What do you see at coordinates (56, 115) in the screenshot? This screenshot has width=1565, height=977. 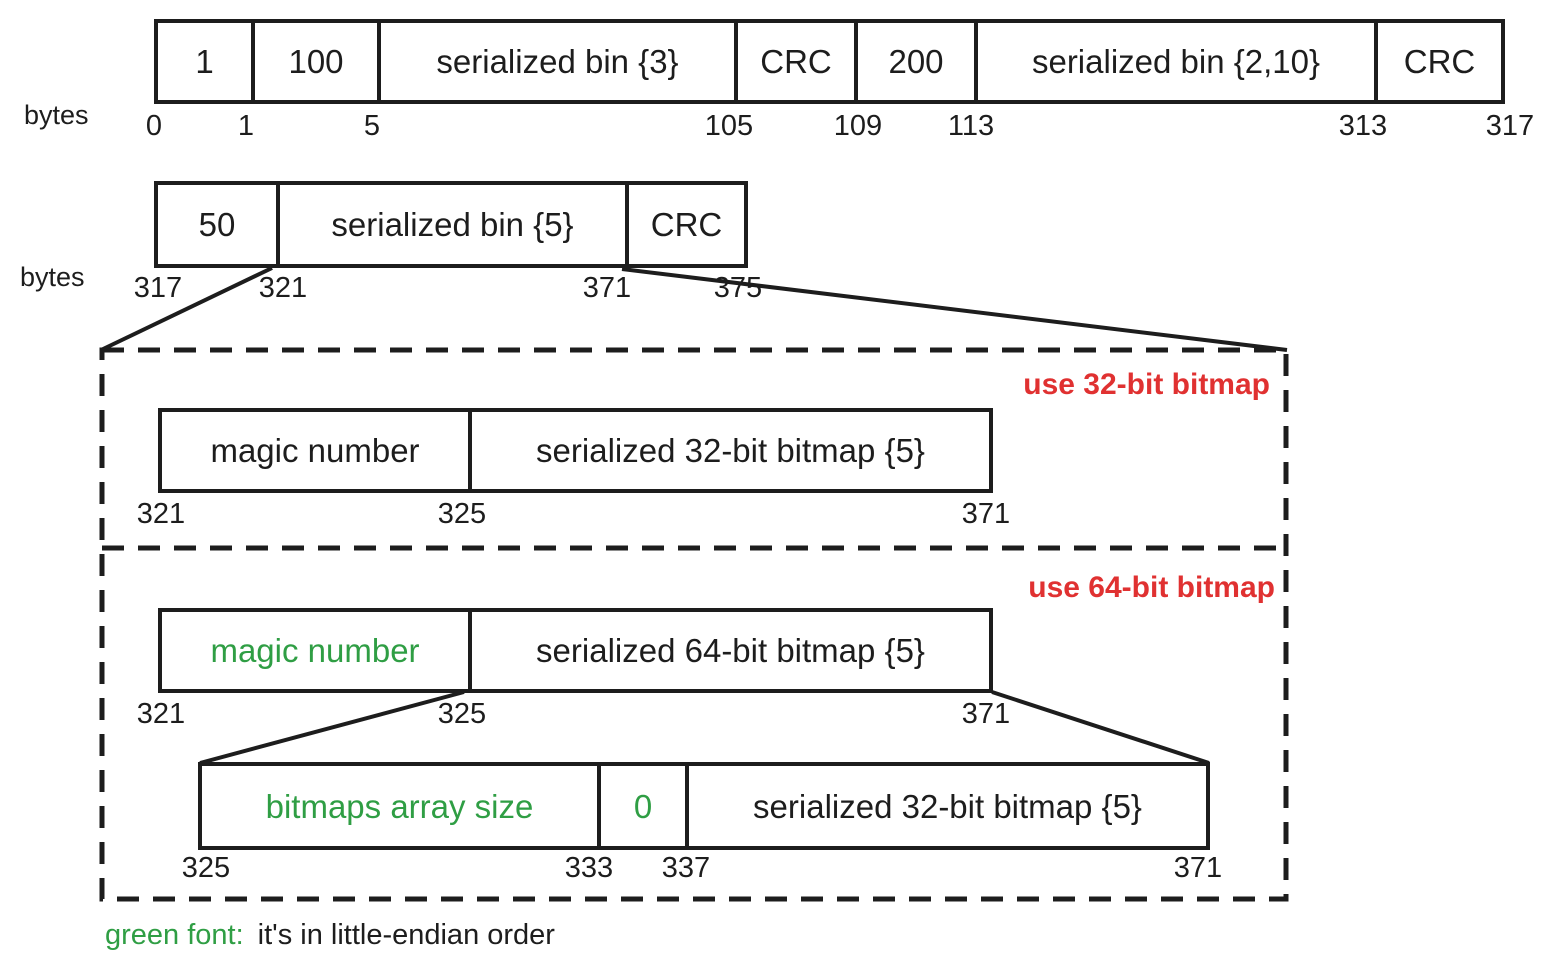 I see `bytes-axis-label-top: bytes` at bounding box center [56, 115].